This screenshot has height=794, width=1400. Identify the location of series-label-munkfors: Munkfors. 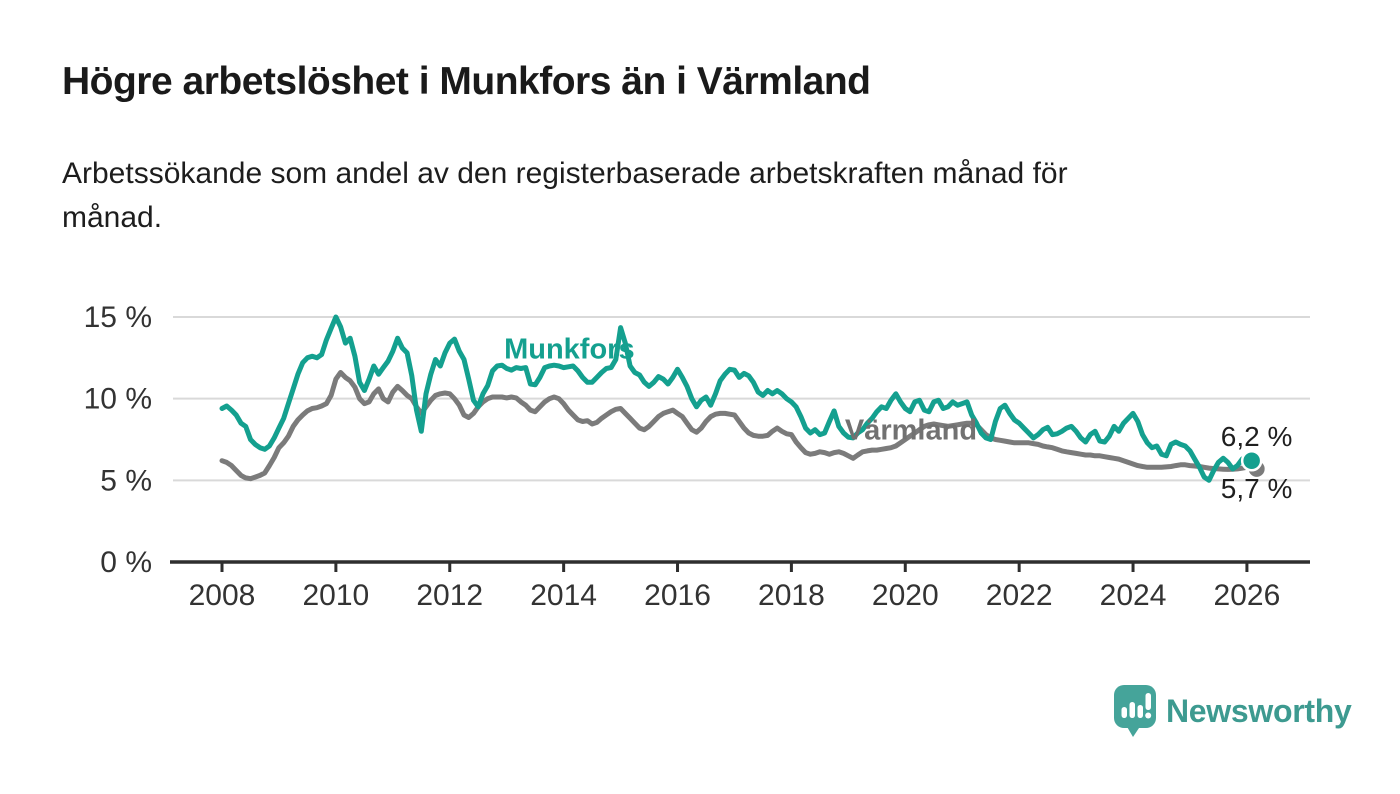
(569, 349).